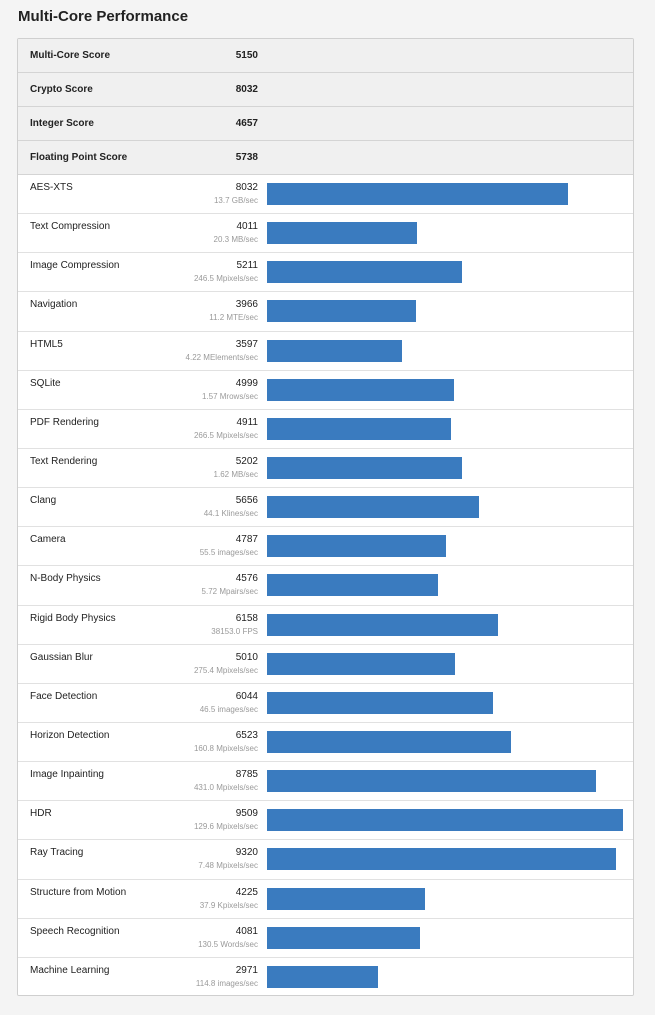 Image resolution: width=655 pixels, height=1015 pixels. What do you see at coordinates (246, 696) in the screenshot?
I see `benchmark-score: 6044` at bounding box center [246, 696].